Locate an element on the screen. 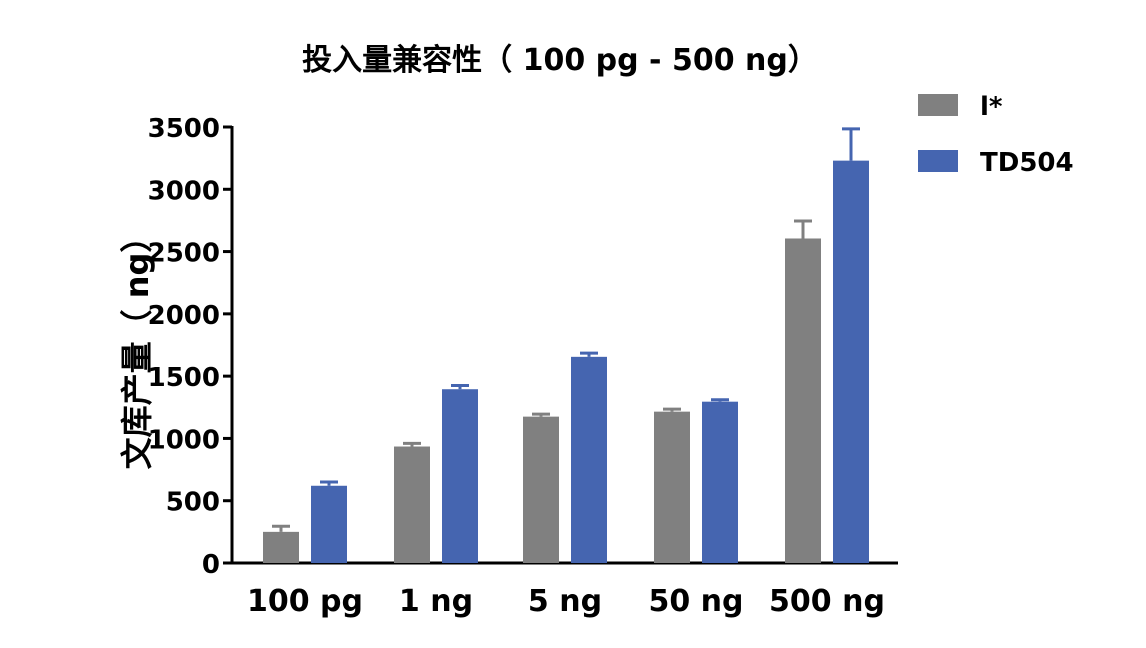 The width and height of the screenshot is (1146, 648). y-tick-label: 0 is located at coordinates (211, 565).